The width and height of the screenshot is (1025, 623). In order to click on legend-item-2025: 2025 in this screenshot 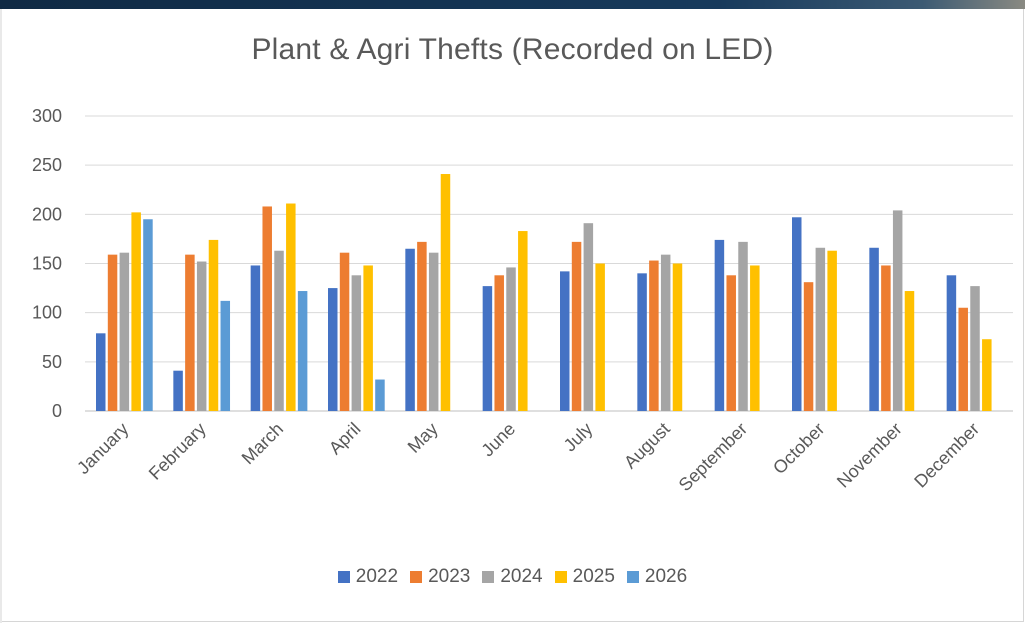, I will do `click(584, 577)`.